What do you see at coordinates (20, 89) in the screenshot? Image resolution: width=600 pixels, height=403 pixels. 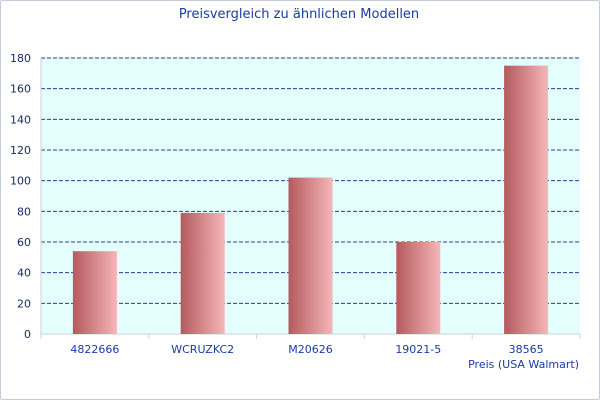 I see `y-tick-label: 160` at bounding box center [20, 89].